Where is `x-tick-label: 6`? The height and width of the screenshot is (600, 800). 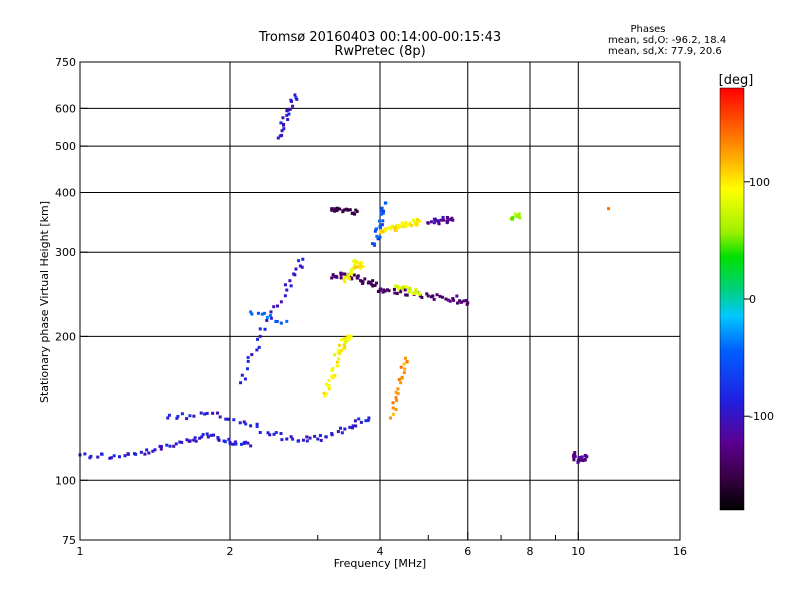 x-tick-label: 6 is located at coordinates (467, 551).